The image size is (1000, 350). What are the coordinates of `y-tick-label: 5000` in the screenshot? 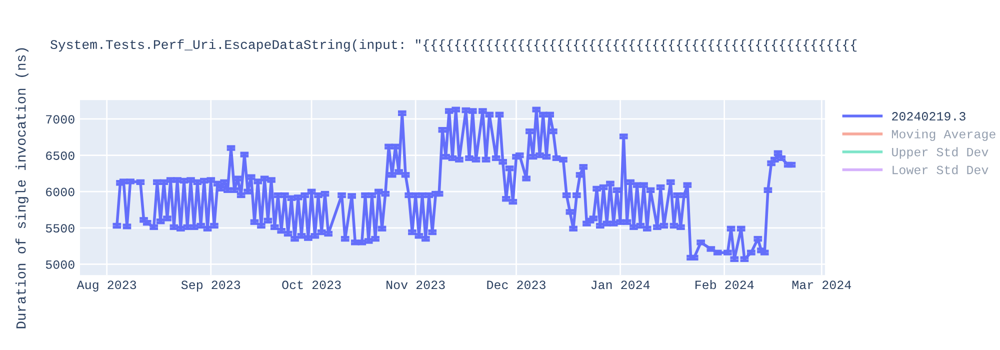 It's located at (60, 264).